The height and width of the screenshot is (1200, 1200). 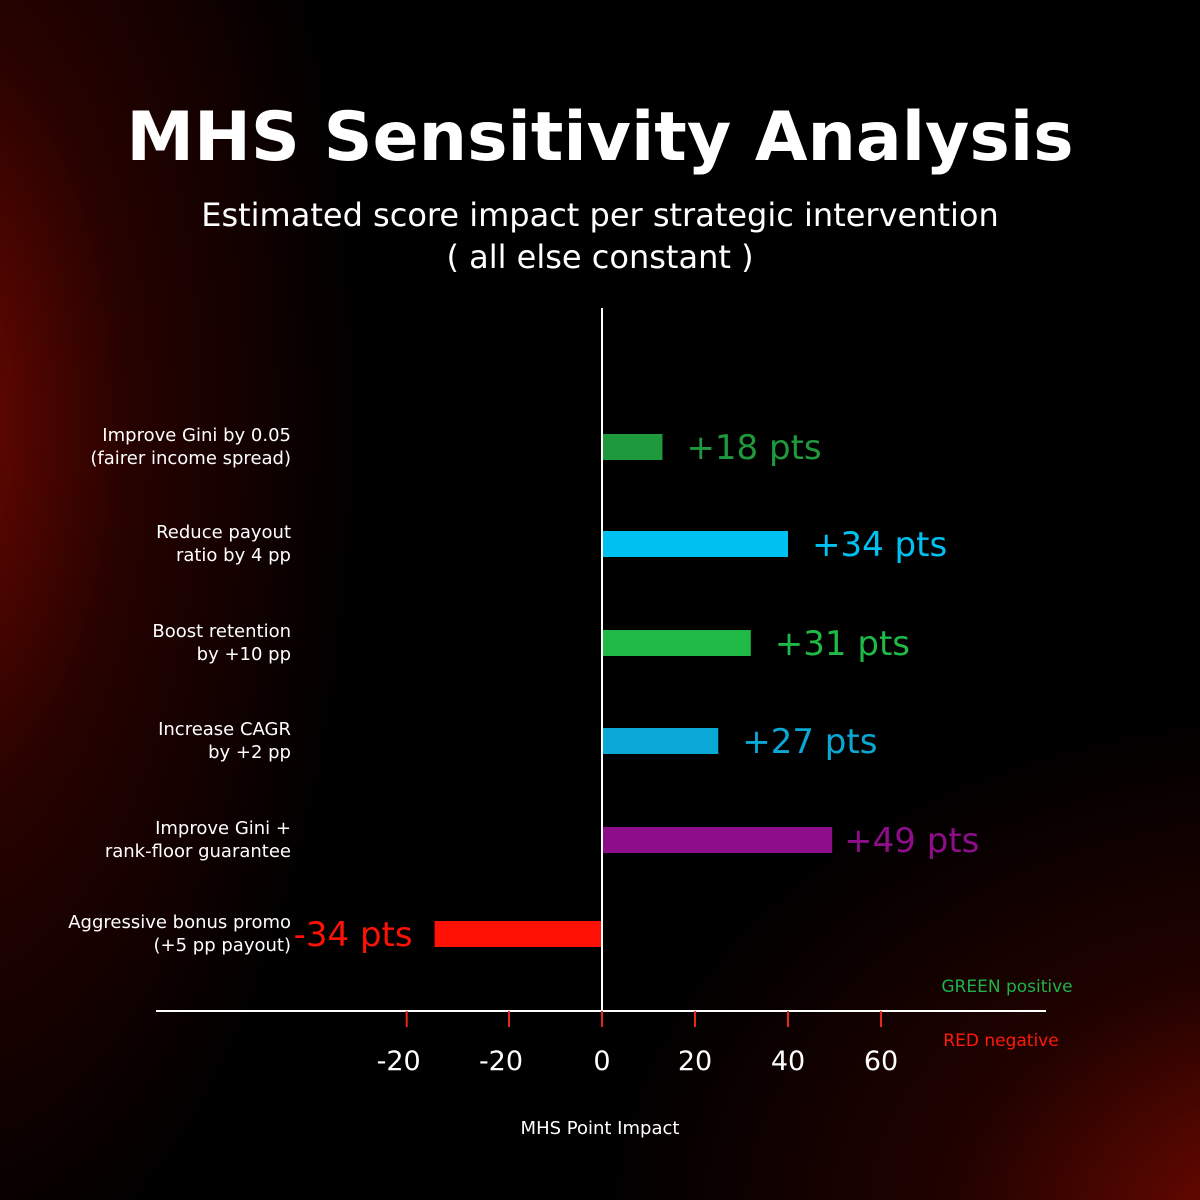 What do you see at coordinates (1006, 987) in the screenshot?
I see `legend-positive: GREEN positive` at bounding box center [1006, 987].